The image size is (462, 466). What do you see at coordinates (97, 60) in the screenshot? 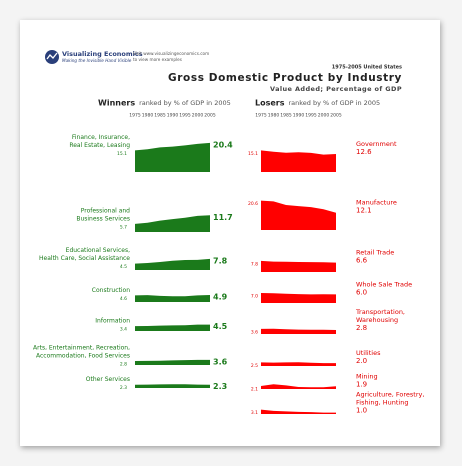
I see `tagline: Making the Invisible Hand Visible` at bounding box center [97, 60].